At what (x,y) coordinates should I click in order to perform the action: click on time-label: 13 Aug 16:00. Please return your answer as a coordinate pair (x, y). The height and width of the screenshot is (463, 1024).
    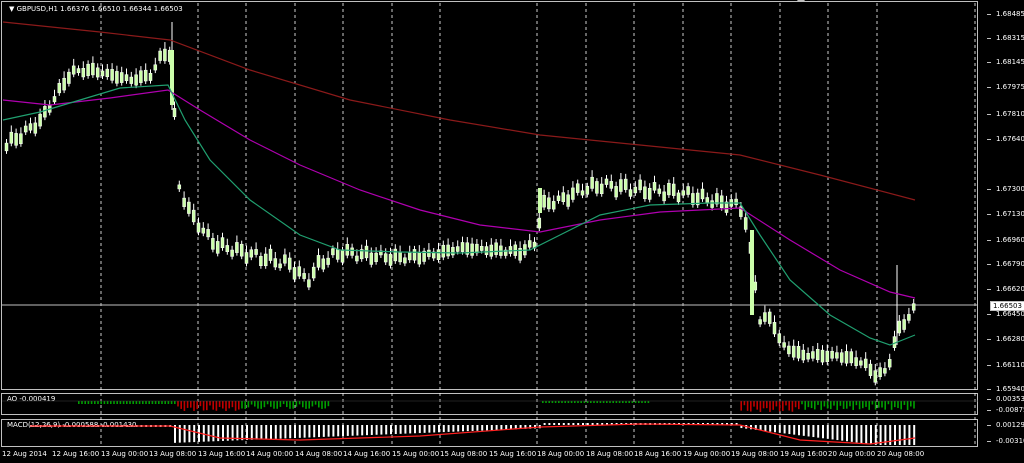
    Looking at the image, I should click on (222, 454).